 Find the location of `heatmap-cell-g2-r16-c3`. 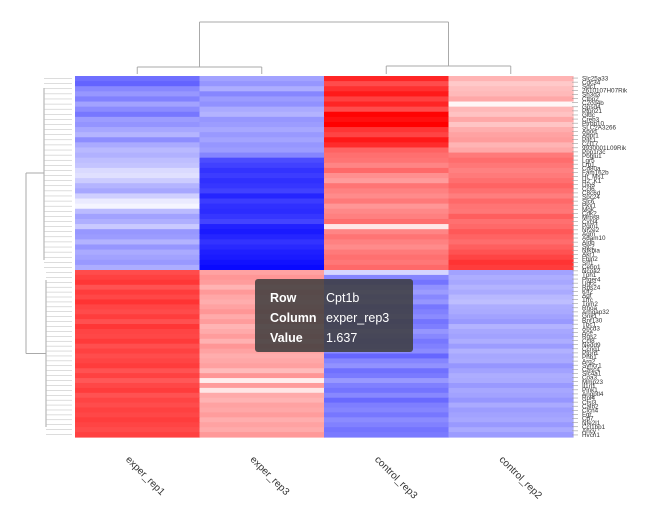

heatmap-cell-g2-r16-c3 is located at coordinates (511, 351).